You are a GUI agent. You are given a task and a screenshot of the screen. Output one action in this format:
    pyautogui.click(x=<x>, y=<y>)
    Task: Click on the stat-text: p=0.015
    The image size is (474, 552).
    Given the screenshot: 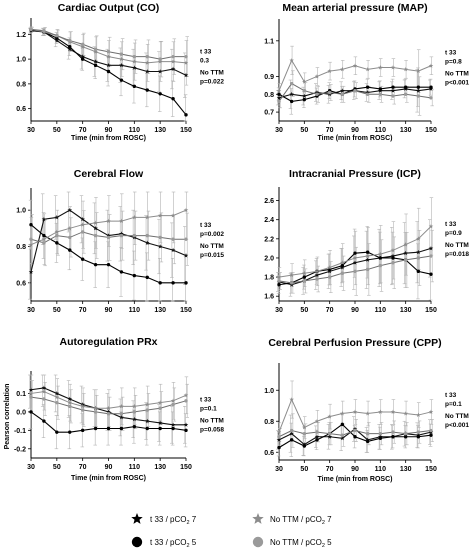 What is the action you would take?
    pyautogui.click(x=212, y=255)
    